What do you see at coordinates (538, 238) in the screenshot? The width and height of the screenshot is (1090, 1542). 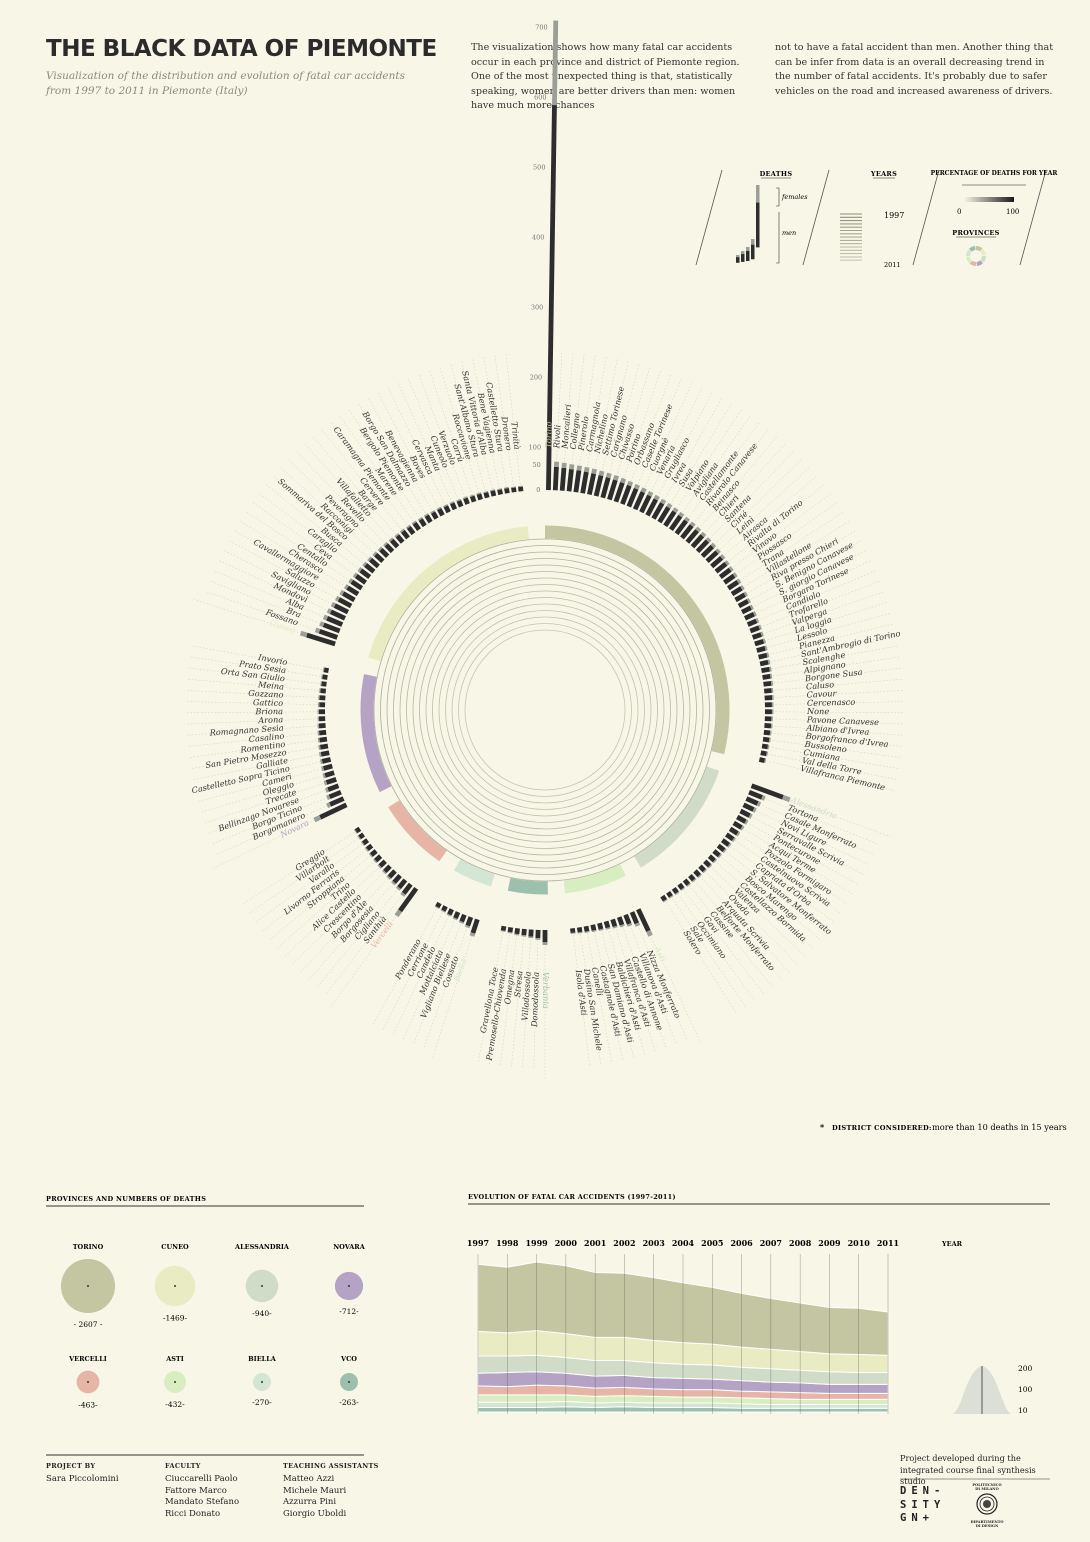 I see `axis-tick-label: 400` at bounding box center [538, 238].